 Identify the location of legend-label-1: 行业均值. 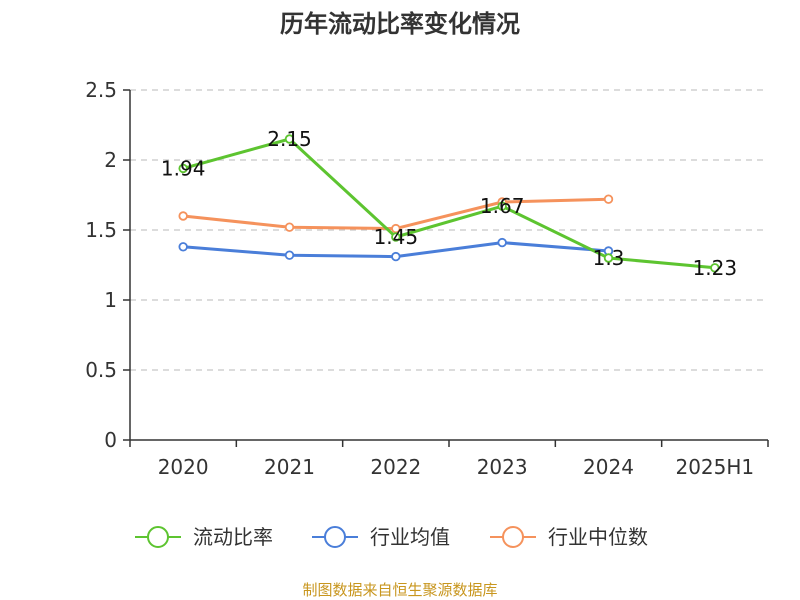
(410, 537).